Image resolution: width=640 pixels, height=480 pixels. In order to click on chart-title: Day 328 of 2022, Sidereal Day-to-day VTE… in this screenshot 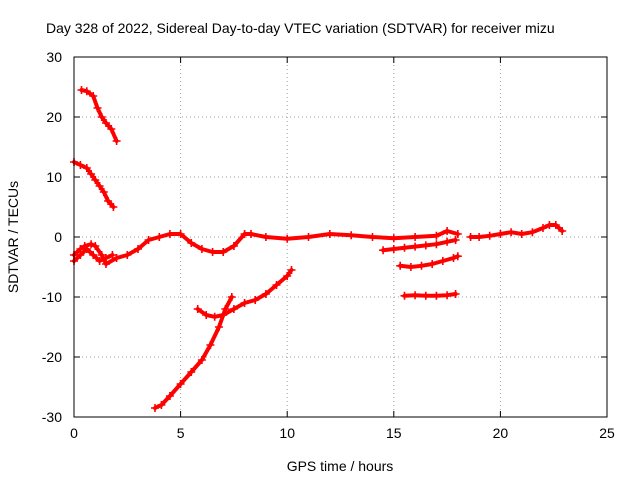, I will do `click(300, 28)`.